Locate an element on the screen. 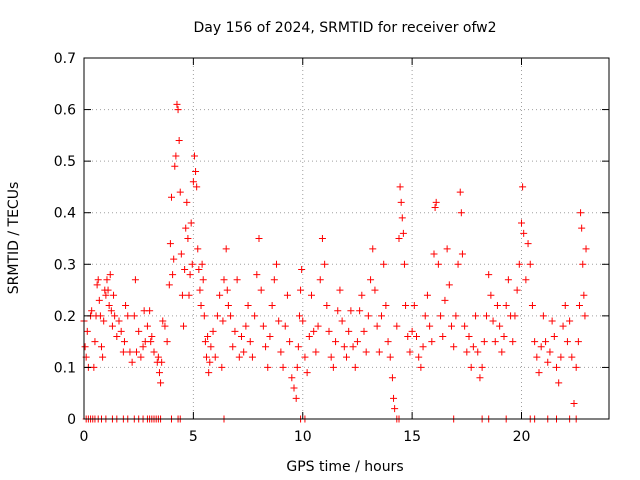 The width and height of the screenshot is (640, 480). y-tick-label: 0.6 is located at coordinates (65, 111).